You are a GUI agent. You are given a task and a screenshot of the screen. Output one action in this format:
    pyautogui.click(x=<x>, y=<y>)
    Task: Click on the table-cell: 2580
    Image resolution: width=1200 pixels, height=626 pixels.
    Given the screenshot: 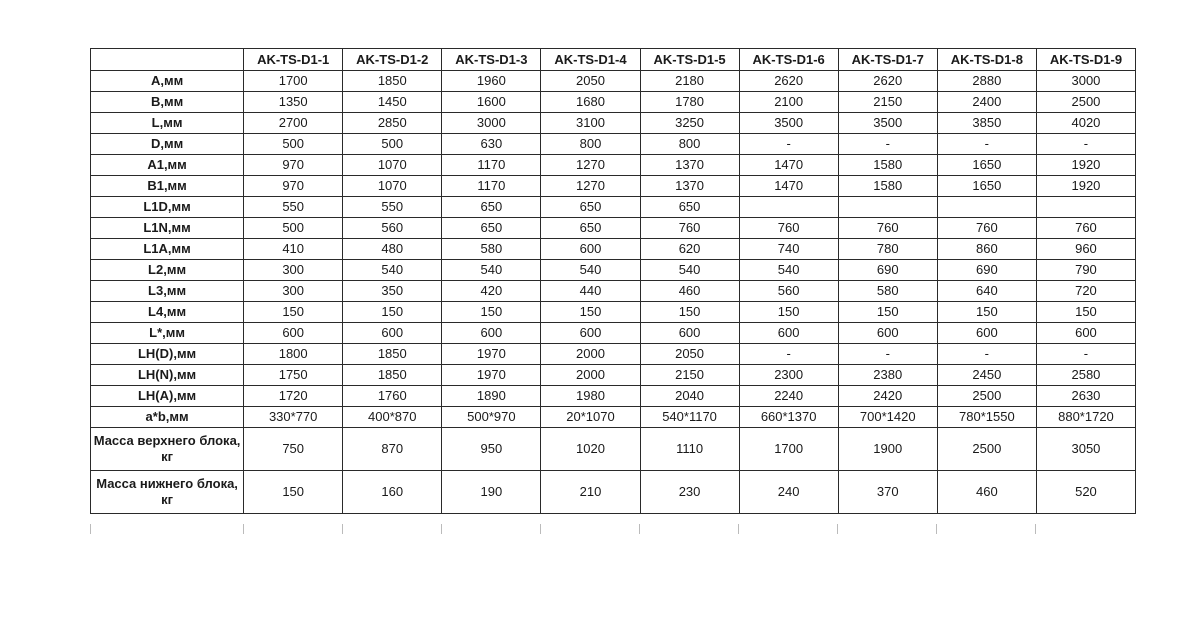 What is the action you would take?
    pyautogui.click(x=1086, y=375)
    